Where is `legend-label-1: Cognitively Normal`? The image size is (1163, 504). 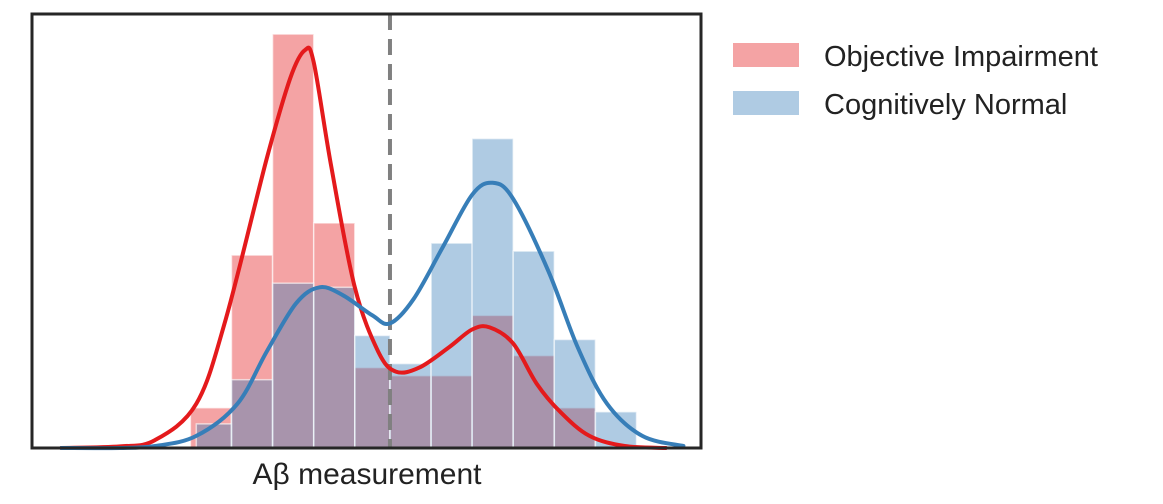
legend-label-1: Cognitively Normal is located at coordinates (945, 105).